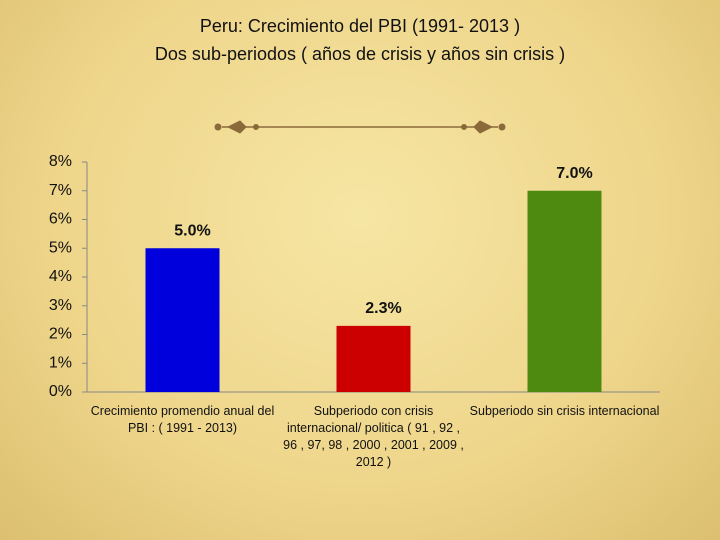  Describe the element at coordinates (360, 127) in the screenshot. I see `ornament` at that location.